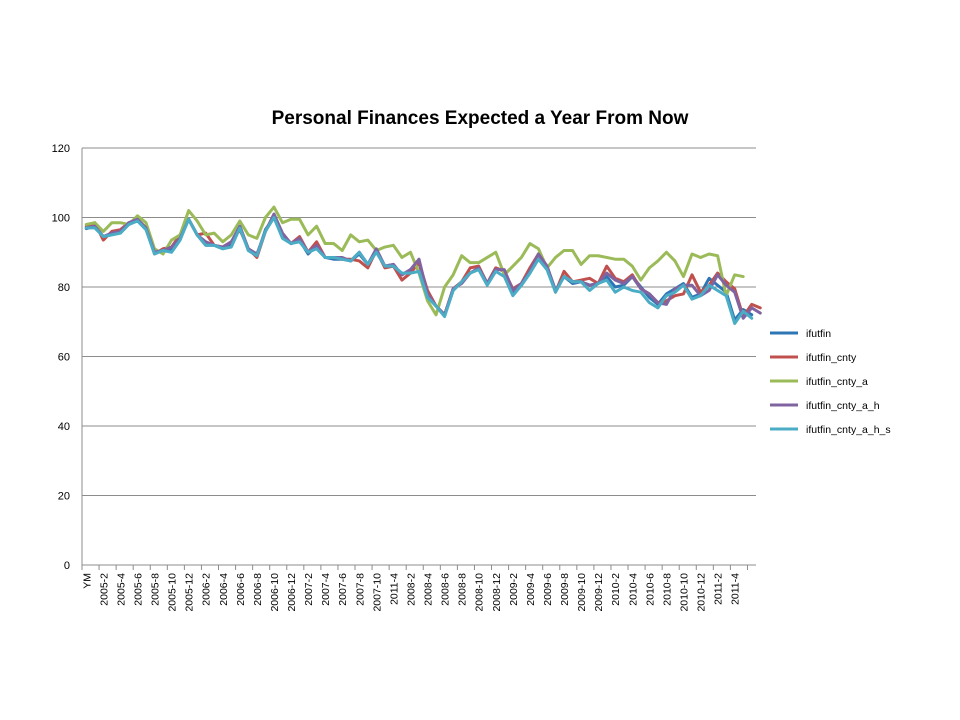 Image resolution: width=960 pixels, height=720 pixels. Describe the element at coordinates (292, 592) in the screenshot. I see `x-tick-label: 2006-12` at that location.